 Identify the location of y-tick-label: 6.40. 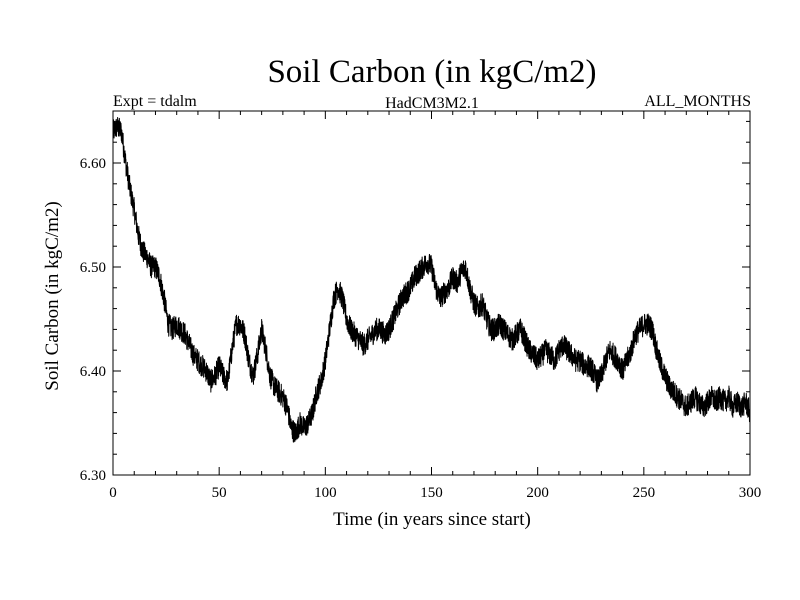
(93, 372).